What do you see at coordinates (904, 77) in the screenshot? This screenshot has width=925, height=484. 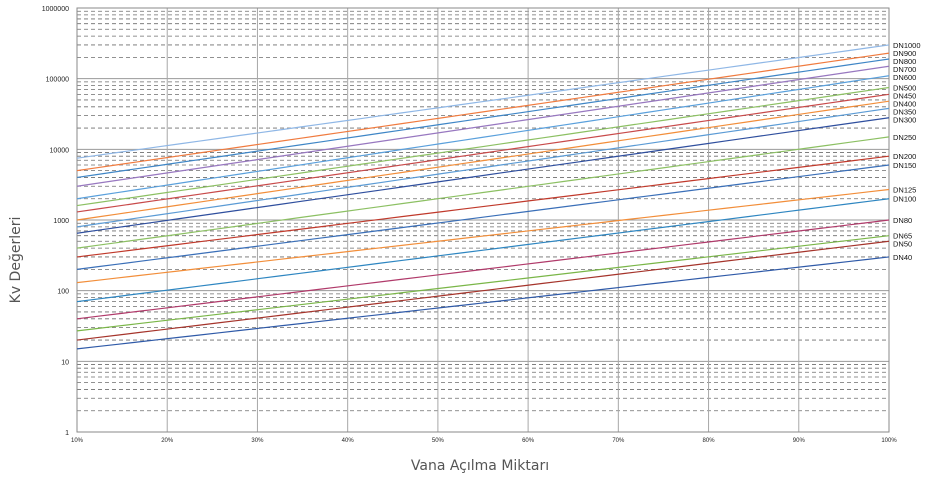 I see `series-label-dn600: DN600` at bounding box center [904, 77].